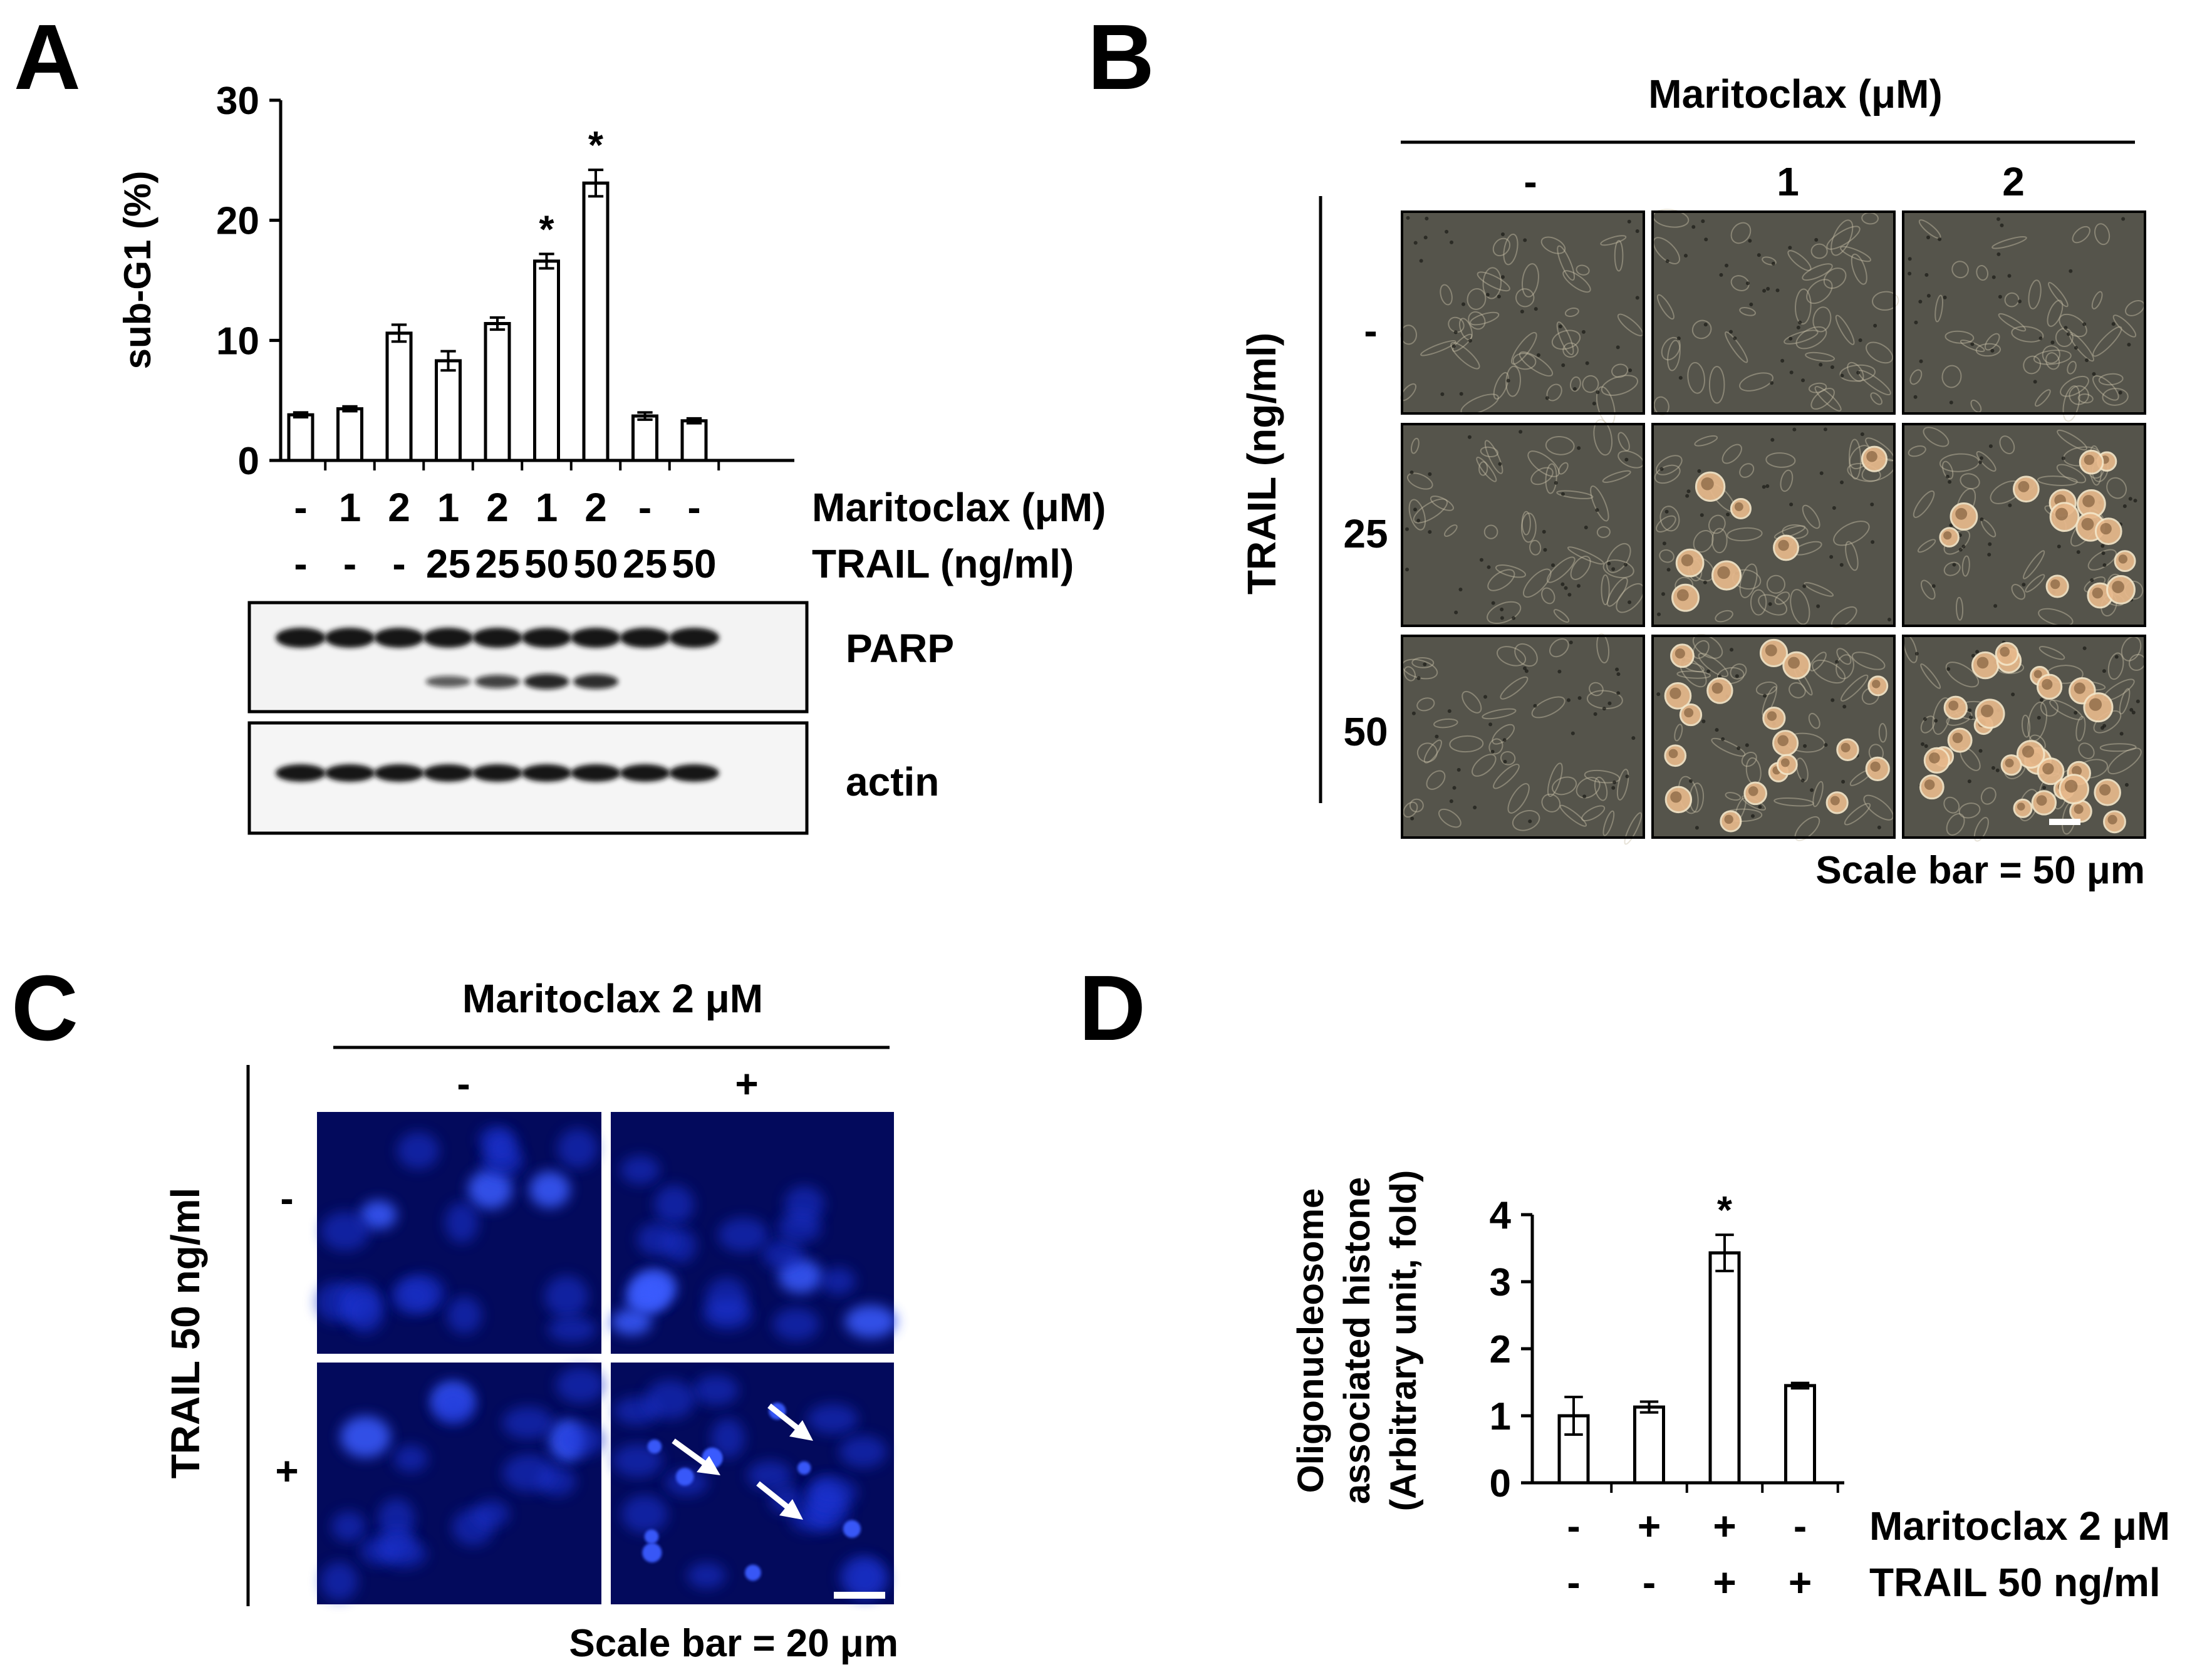 The height and width of the screenshot is (1677, 2212). Describe the element at coordinates (1511, 1349) in the screenshot. I see `panel-d-y-ticks: 0 1 2 3 4` at that location.